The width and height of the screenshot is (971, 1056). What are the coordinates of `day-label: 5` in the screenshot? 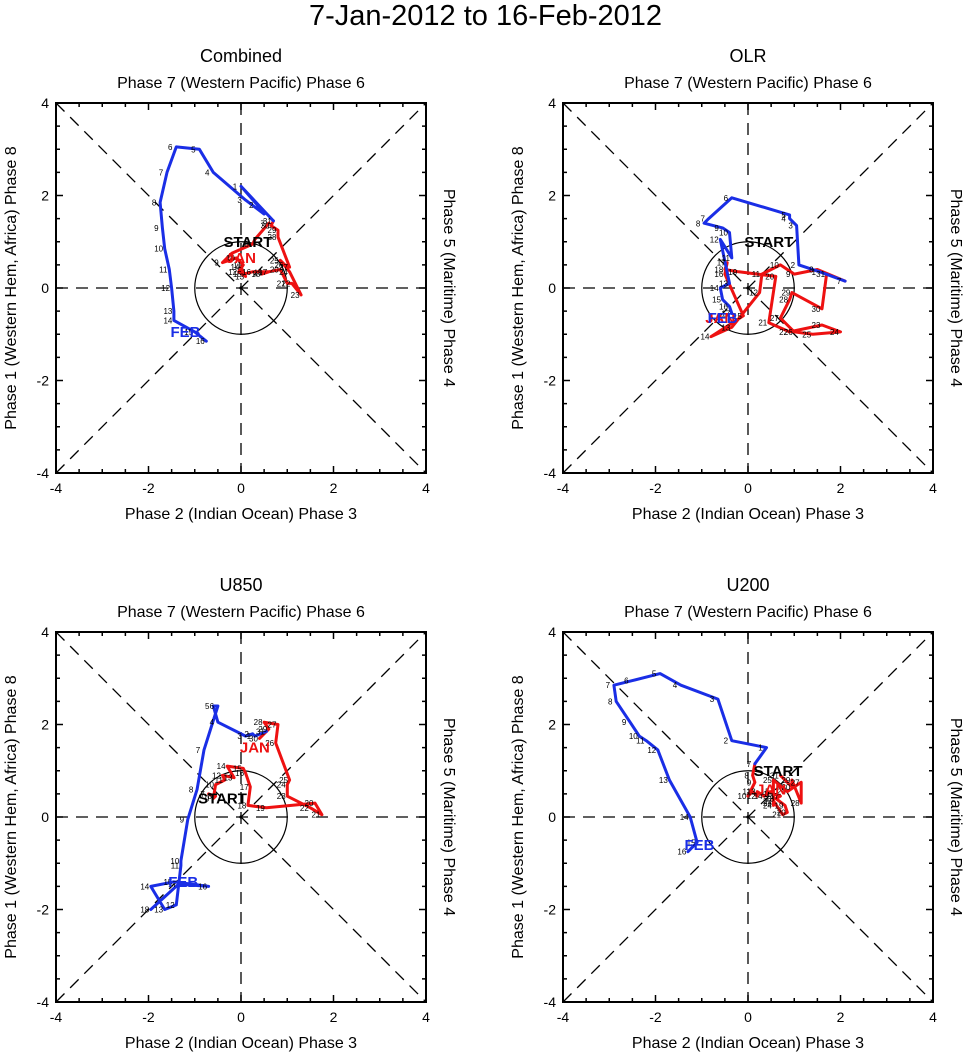 It's located at (207, 706).